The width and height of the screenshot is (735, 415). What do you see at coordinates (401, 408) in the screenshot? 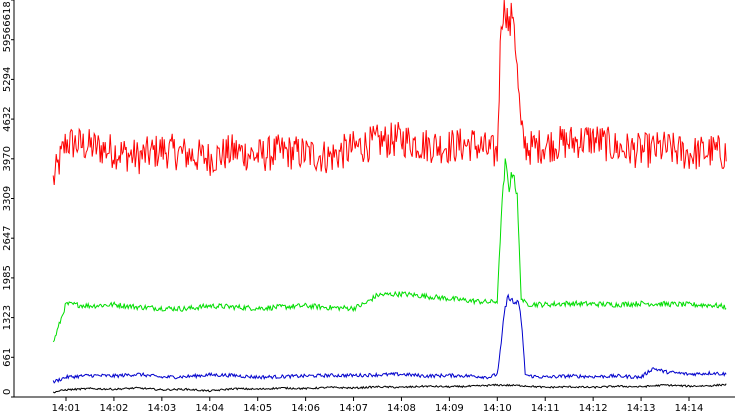
I see `x-tick-label: 14:08` at bounding box center [401, 408].